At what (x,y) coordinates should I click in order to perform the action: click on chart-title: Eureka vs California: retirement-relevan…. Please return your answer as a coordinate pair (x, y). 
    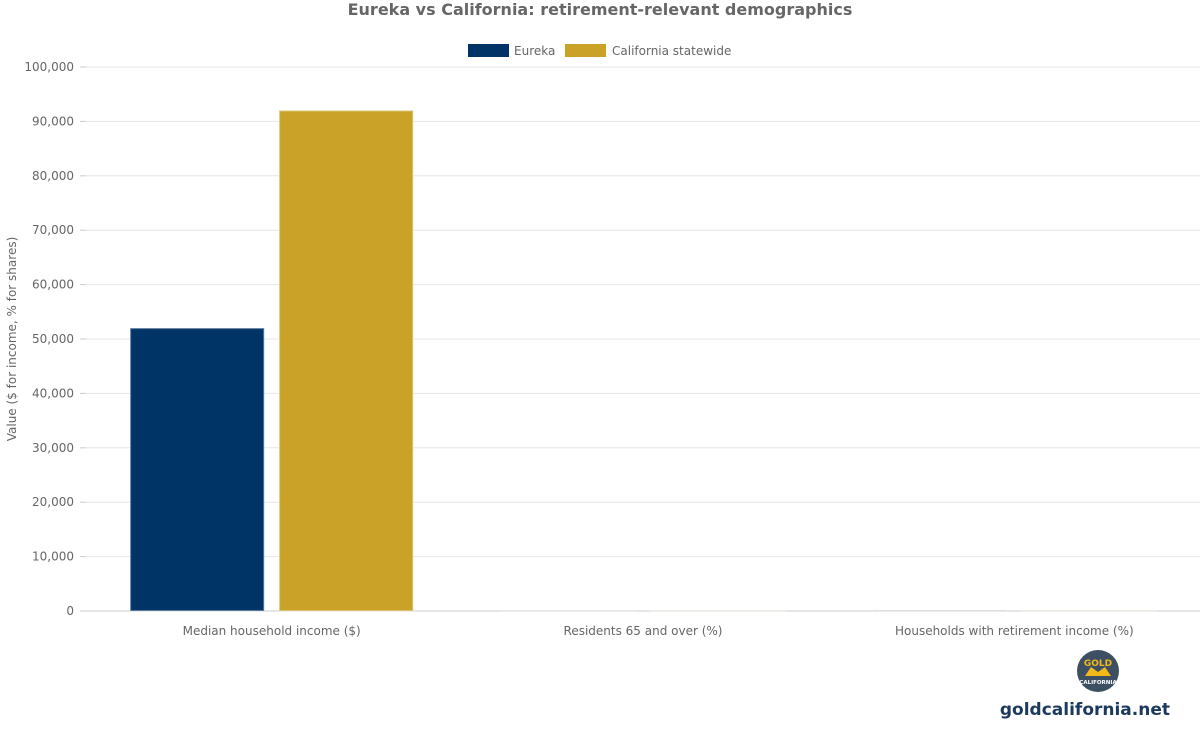
    Looking at the image, I should click on (600, 9).